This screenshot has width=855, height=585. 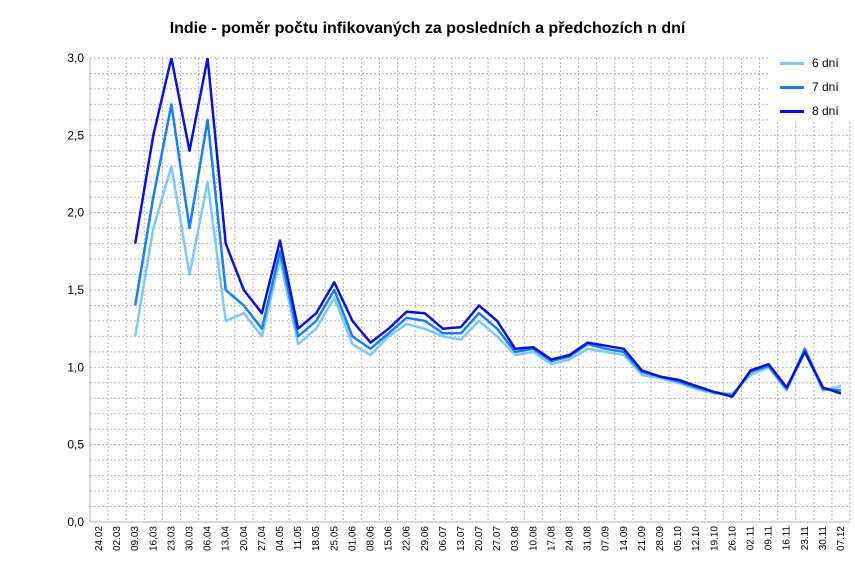 I want to click on x-tick-label: 13.07, so click(x=461, y=538).